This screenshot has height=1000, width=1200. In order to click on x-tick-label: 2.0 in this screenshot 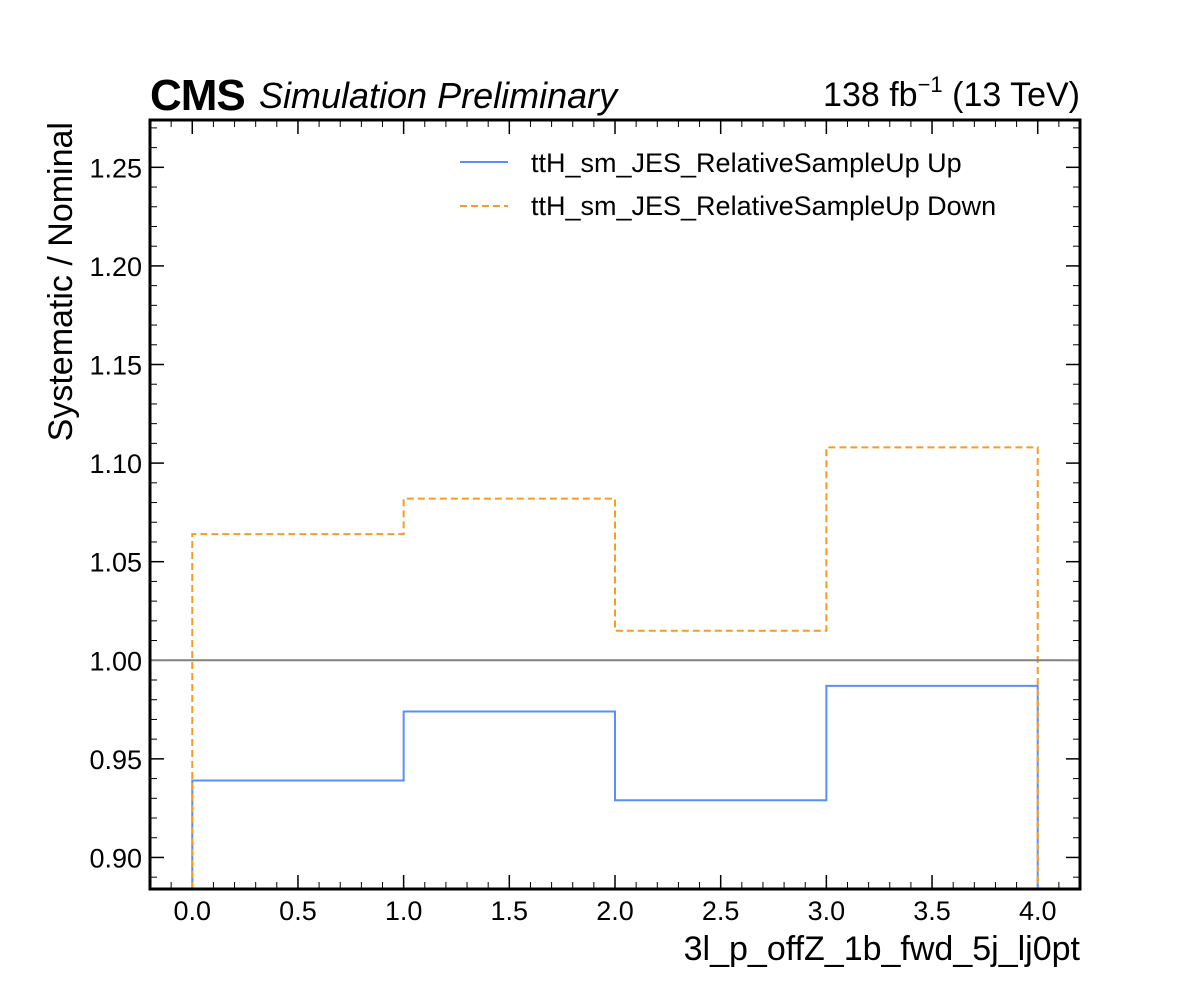, I will do `click(615, 911)`.